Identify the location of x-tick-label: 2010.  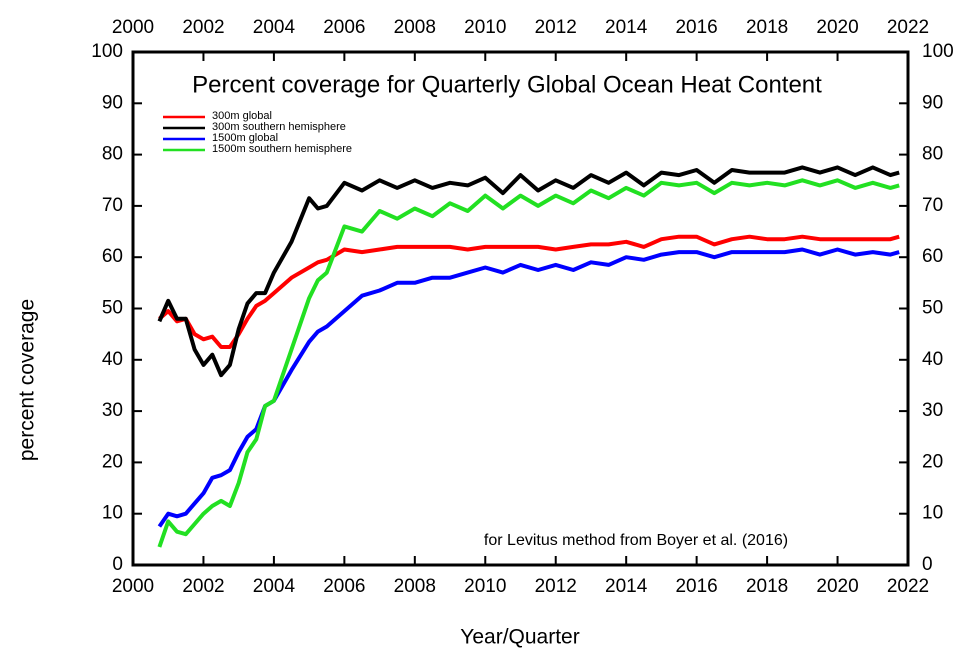
(485, 586).